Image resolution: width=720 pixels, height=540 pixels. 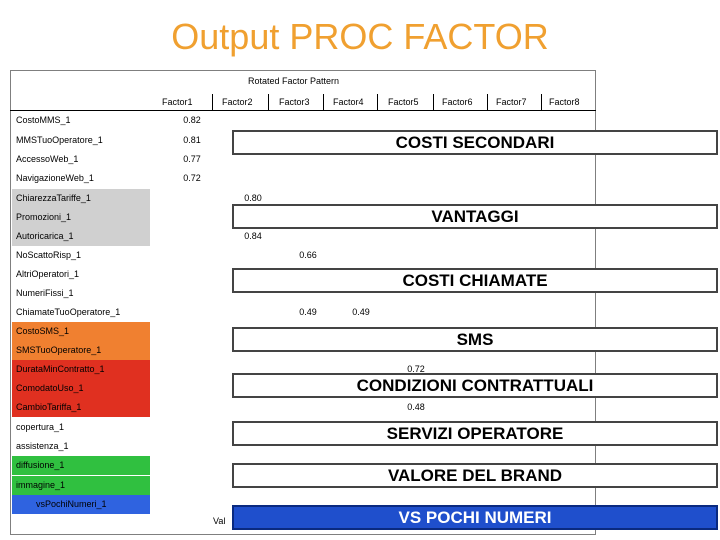 I want to click on row-label: assistenza_1, so click(x=42, y=446).